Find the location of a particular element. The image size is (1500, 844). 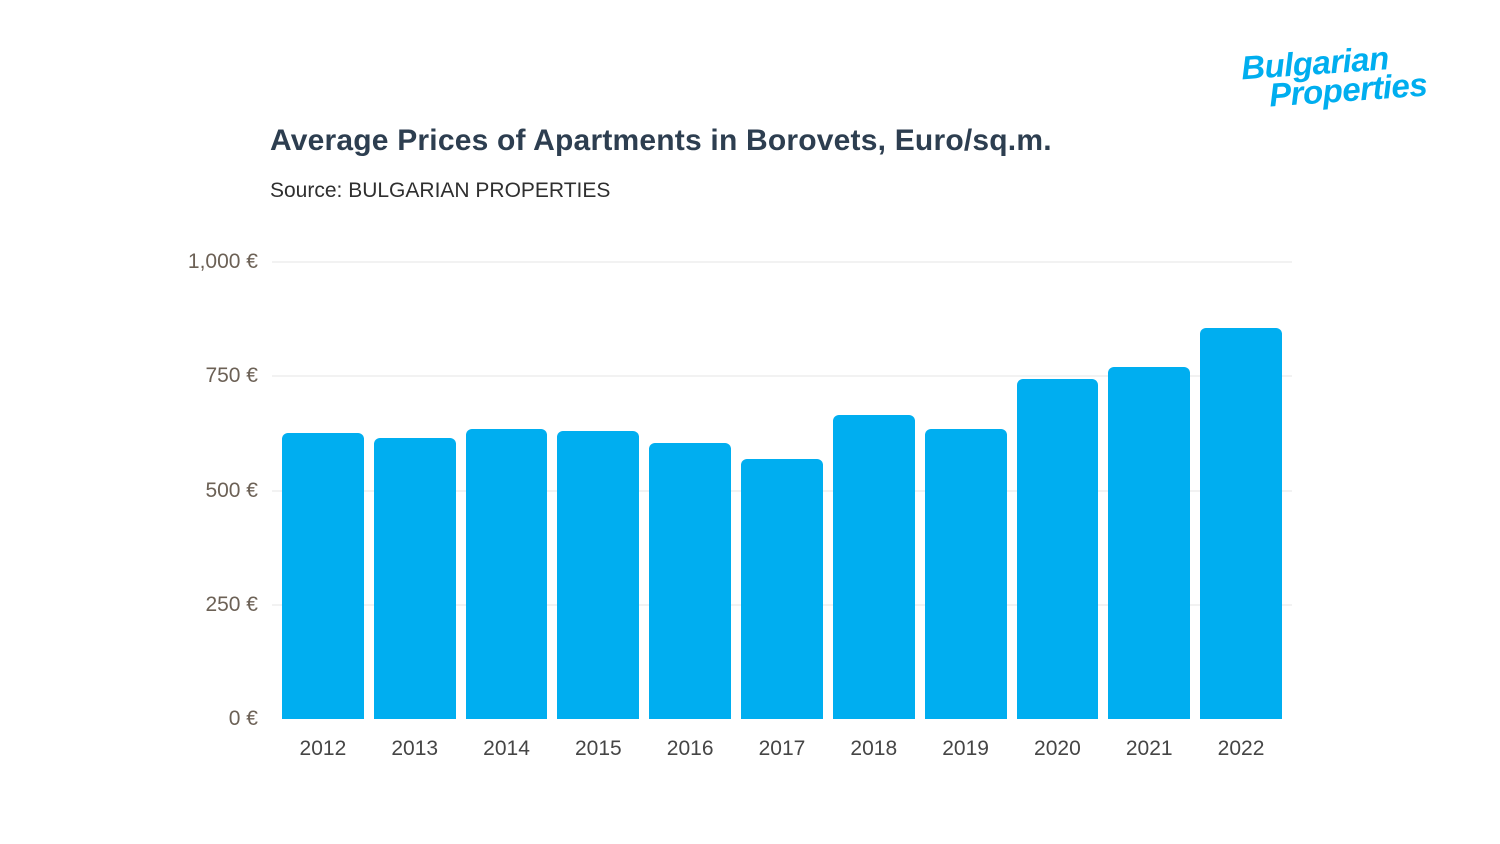

bar-column-2021: 2021 is located at coordinates (1149, 511).